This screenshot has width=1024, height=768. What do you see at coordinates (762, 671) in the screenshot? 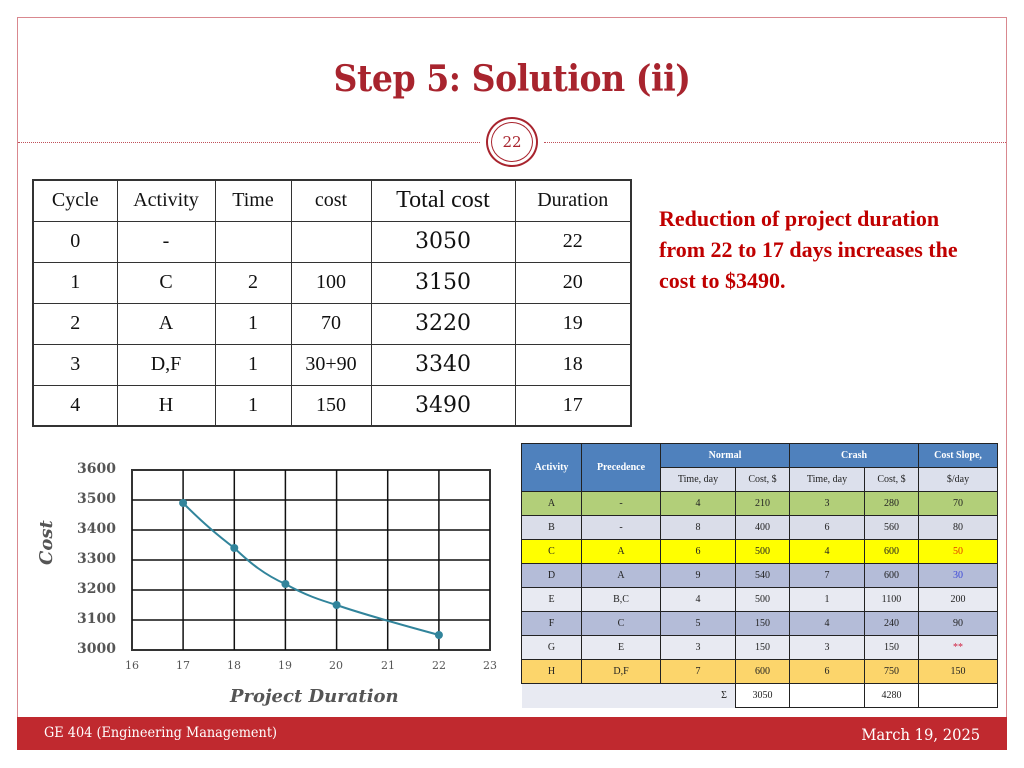
I see `cell-normal-cost: 600` at bounding box center [762, 671].